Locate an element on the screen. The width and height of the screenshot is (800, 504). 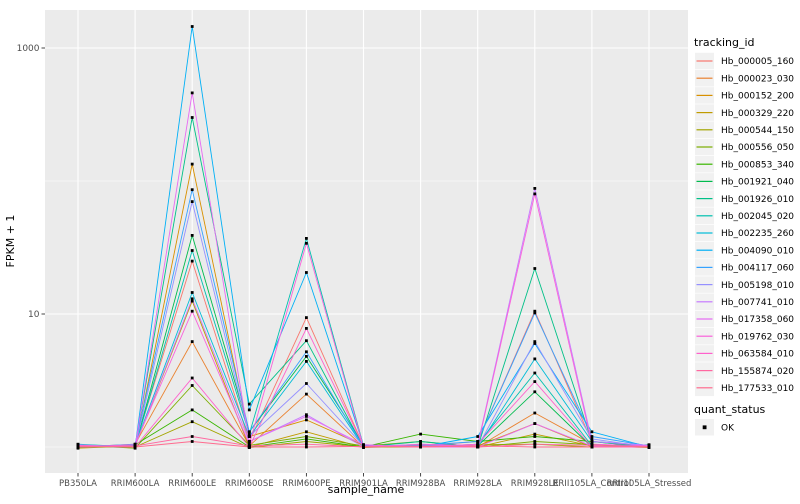
legend-item-Hb_001926_010: Hb_001926_010 is located at coordinates (744, 198).